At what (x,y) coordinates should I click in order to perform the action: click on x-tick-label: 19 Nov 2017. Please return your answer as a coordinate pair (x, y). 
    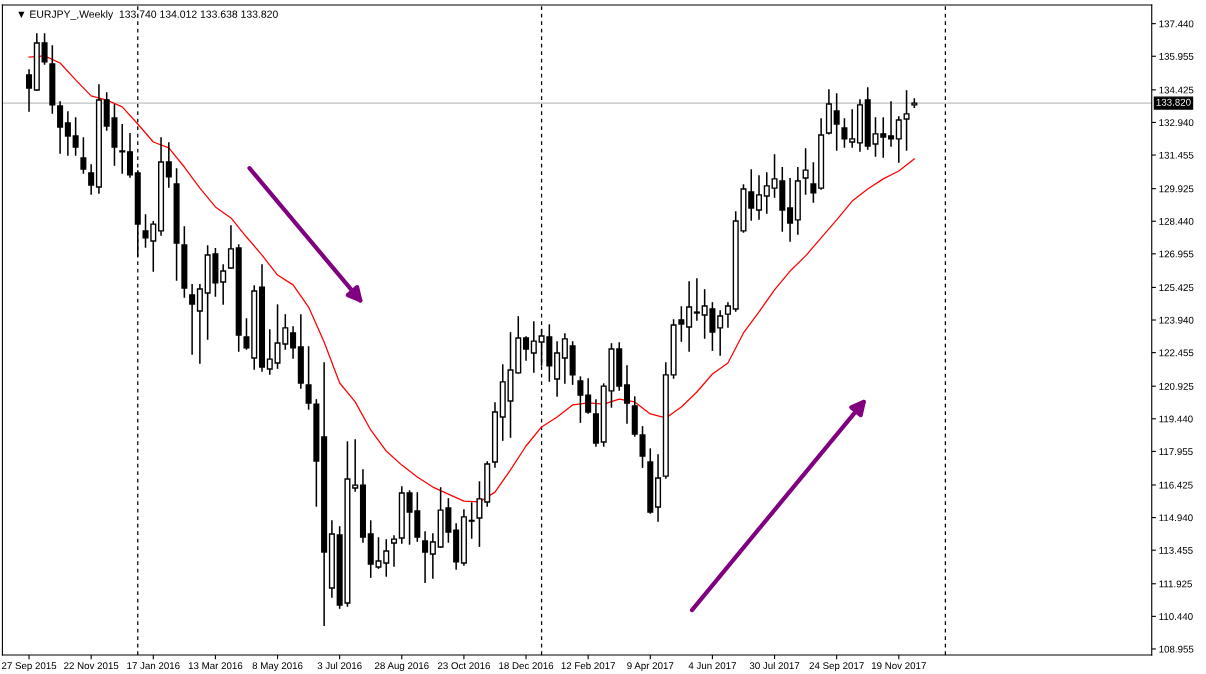
    Looking at the image, I should click on (898, 666).